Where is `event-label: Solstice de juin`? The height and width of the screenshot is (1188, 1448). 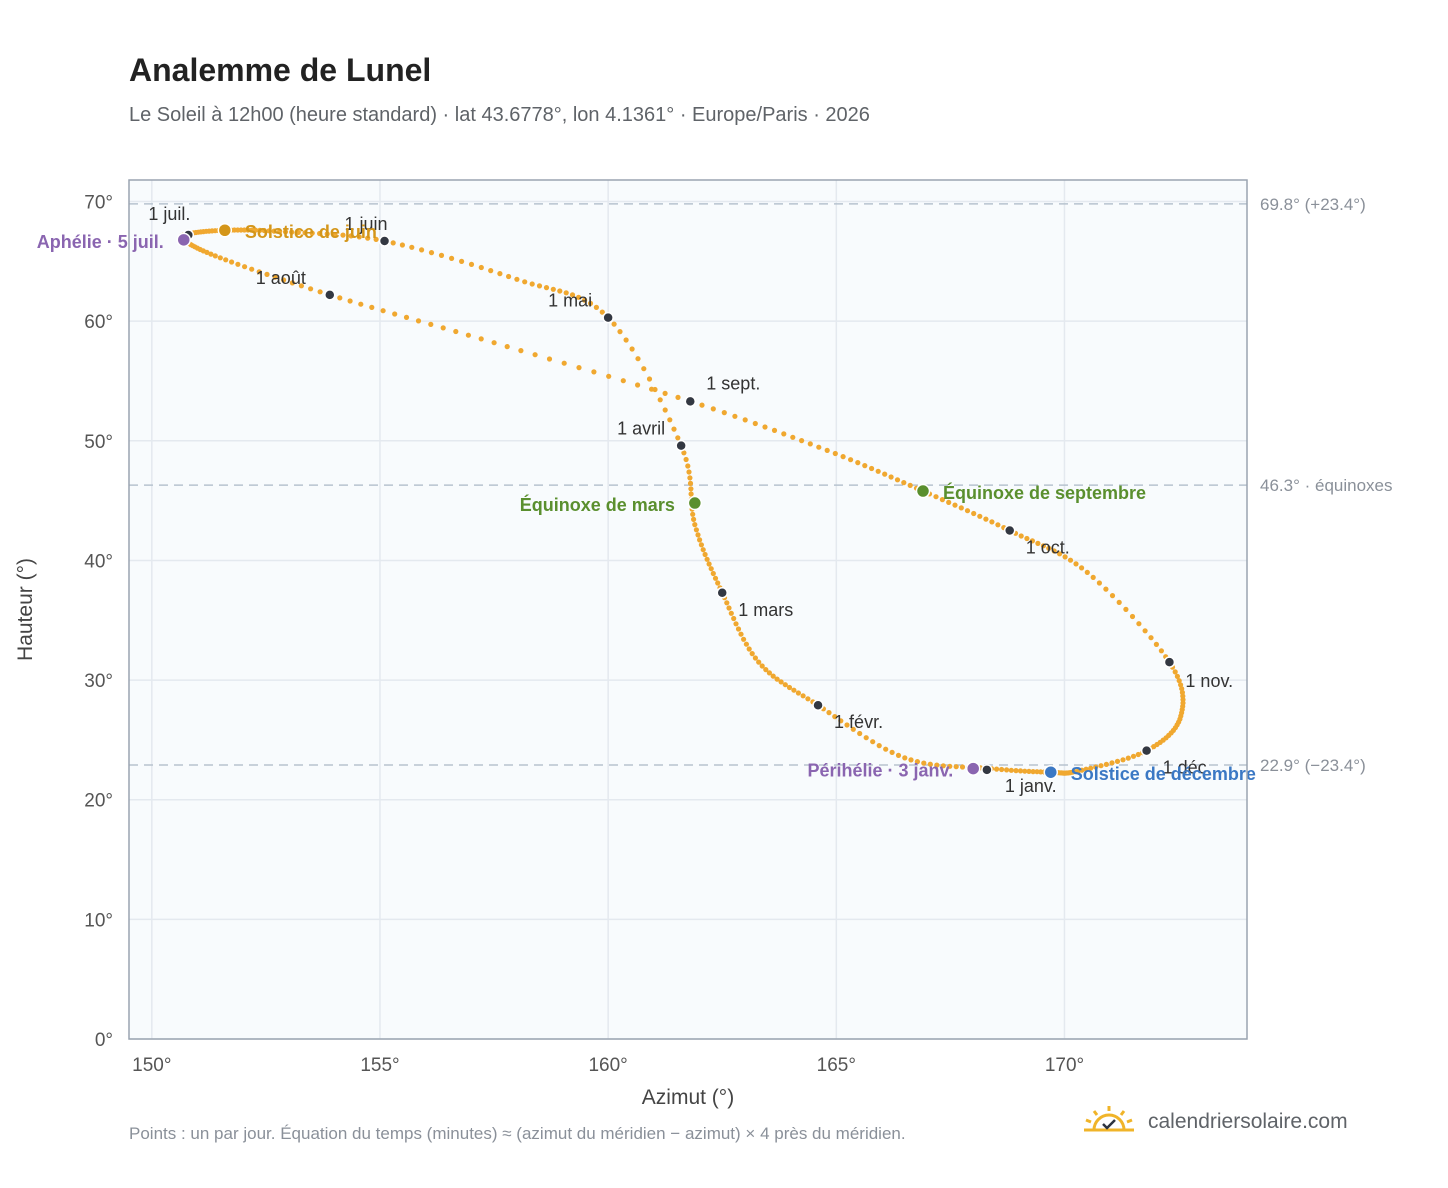 event-label: Solstice de juin is located at coordinates (311, 232).